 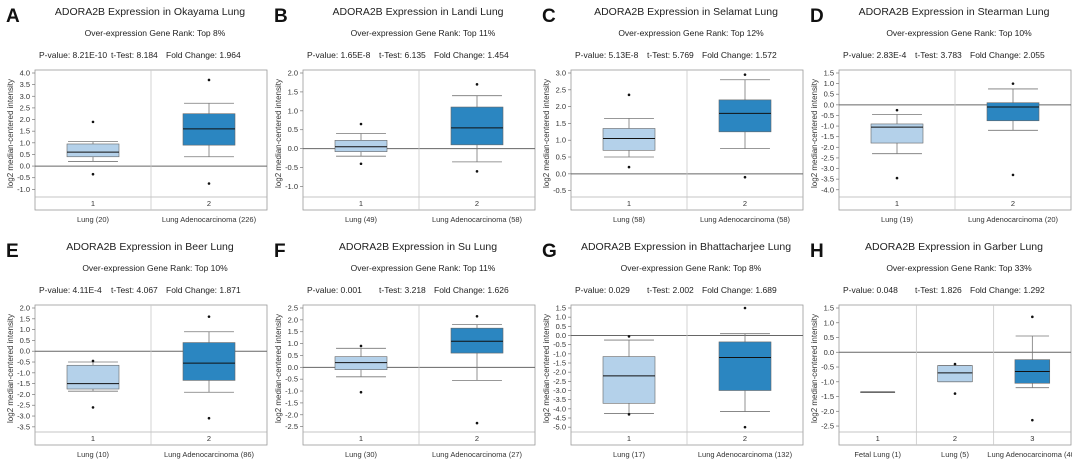 What do you see at coordinates (93, 454) in the screenshot?
I see `group-label: Lung (10)` at bounding box center [93, 454].